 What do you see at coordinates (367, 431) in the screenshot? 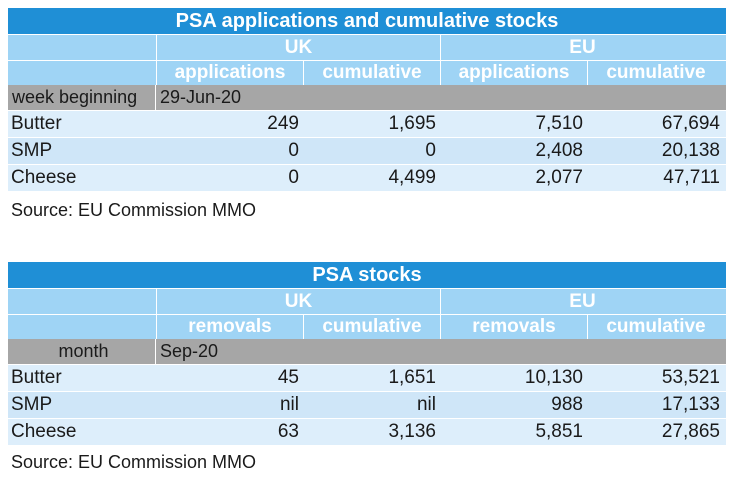
I see `table-row: Cheese 63 3,136 5,851 27,865` at bounding box center [367, 431].